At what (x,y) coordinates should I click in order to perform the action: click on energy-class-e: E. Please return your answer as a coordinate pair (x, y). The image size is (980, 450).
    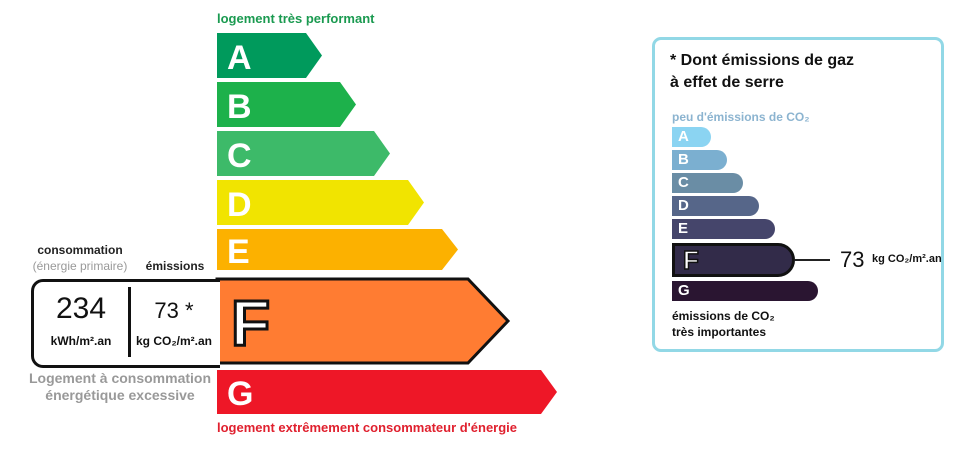
    Looking at the image, I should click on (337, 249).